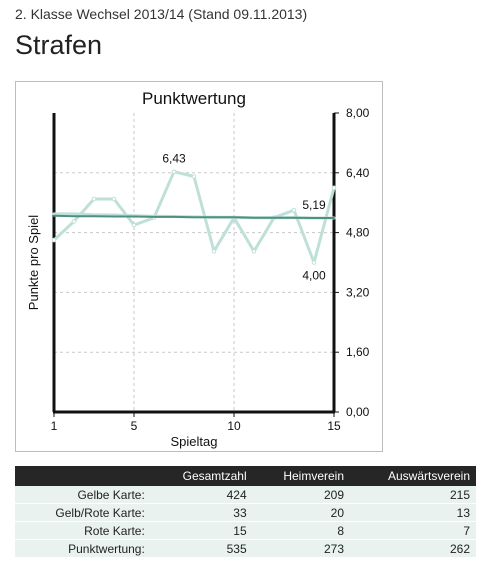  I want to click on table-cell: 209, so click(301, 495).